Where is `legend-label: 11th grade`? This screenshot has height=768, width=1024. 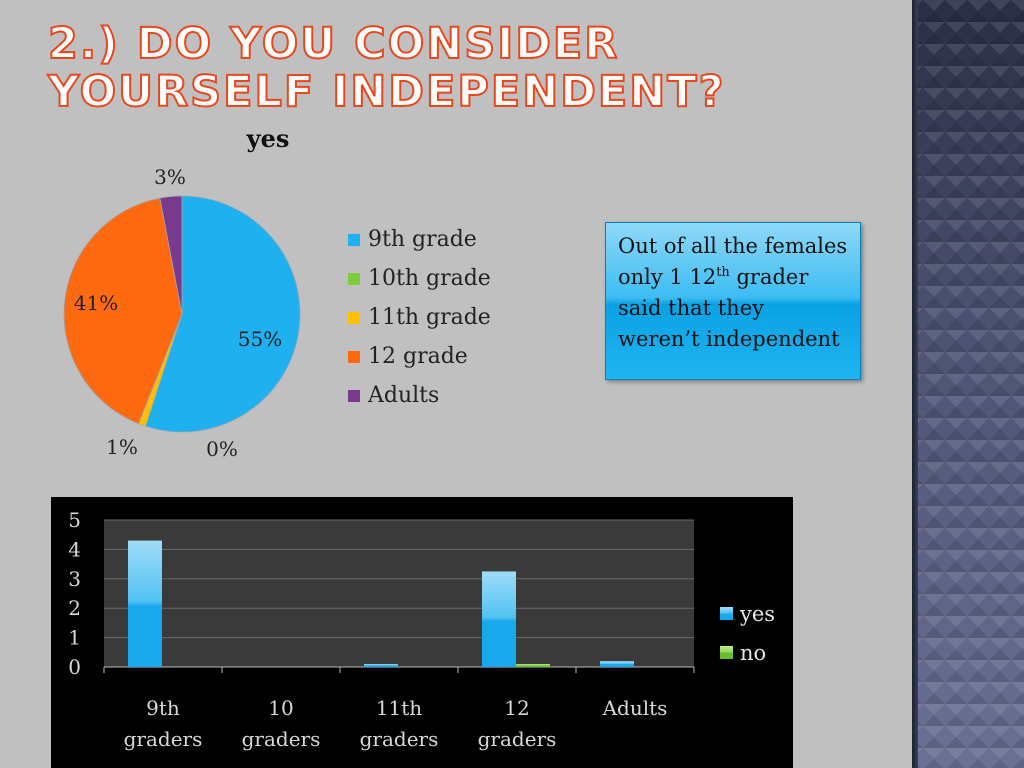
legend-label: 11th grade is located at coordinates (429, 317).